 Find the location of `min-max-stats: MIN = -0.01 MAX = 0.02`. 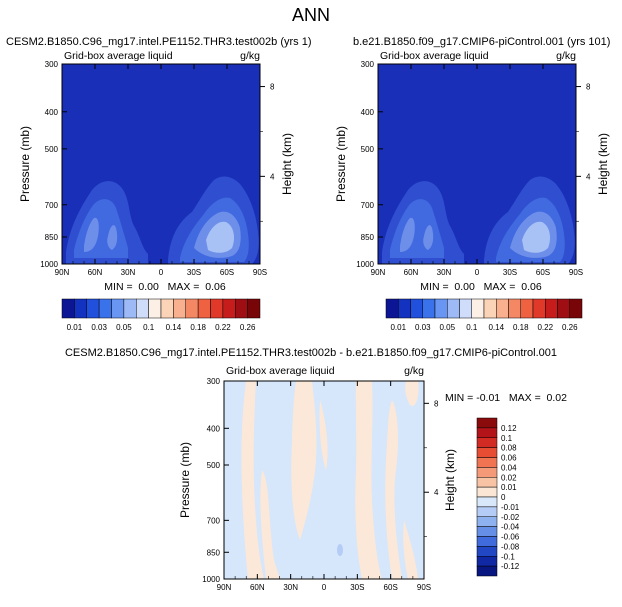

min-max-stats: MIN = -0.01 MAX = 0.02 is located at coordinates (506, 398).